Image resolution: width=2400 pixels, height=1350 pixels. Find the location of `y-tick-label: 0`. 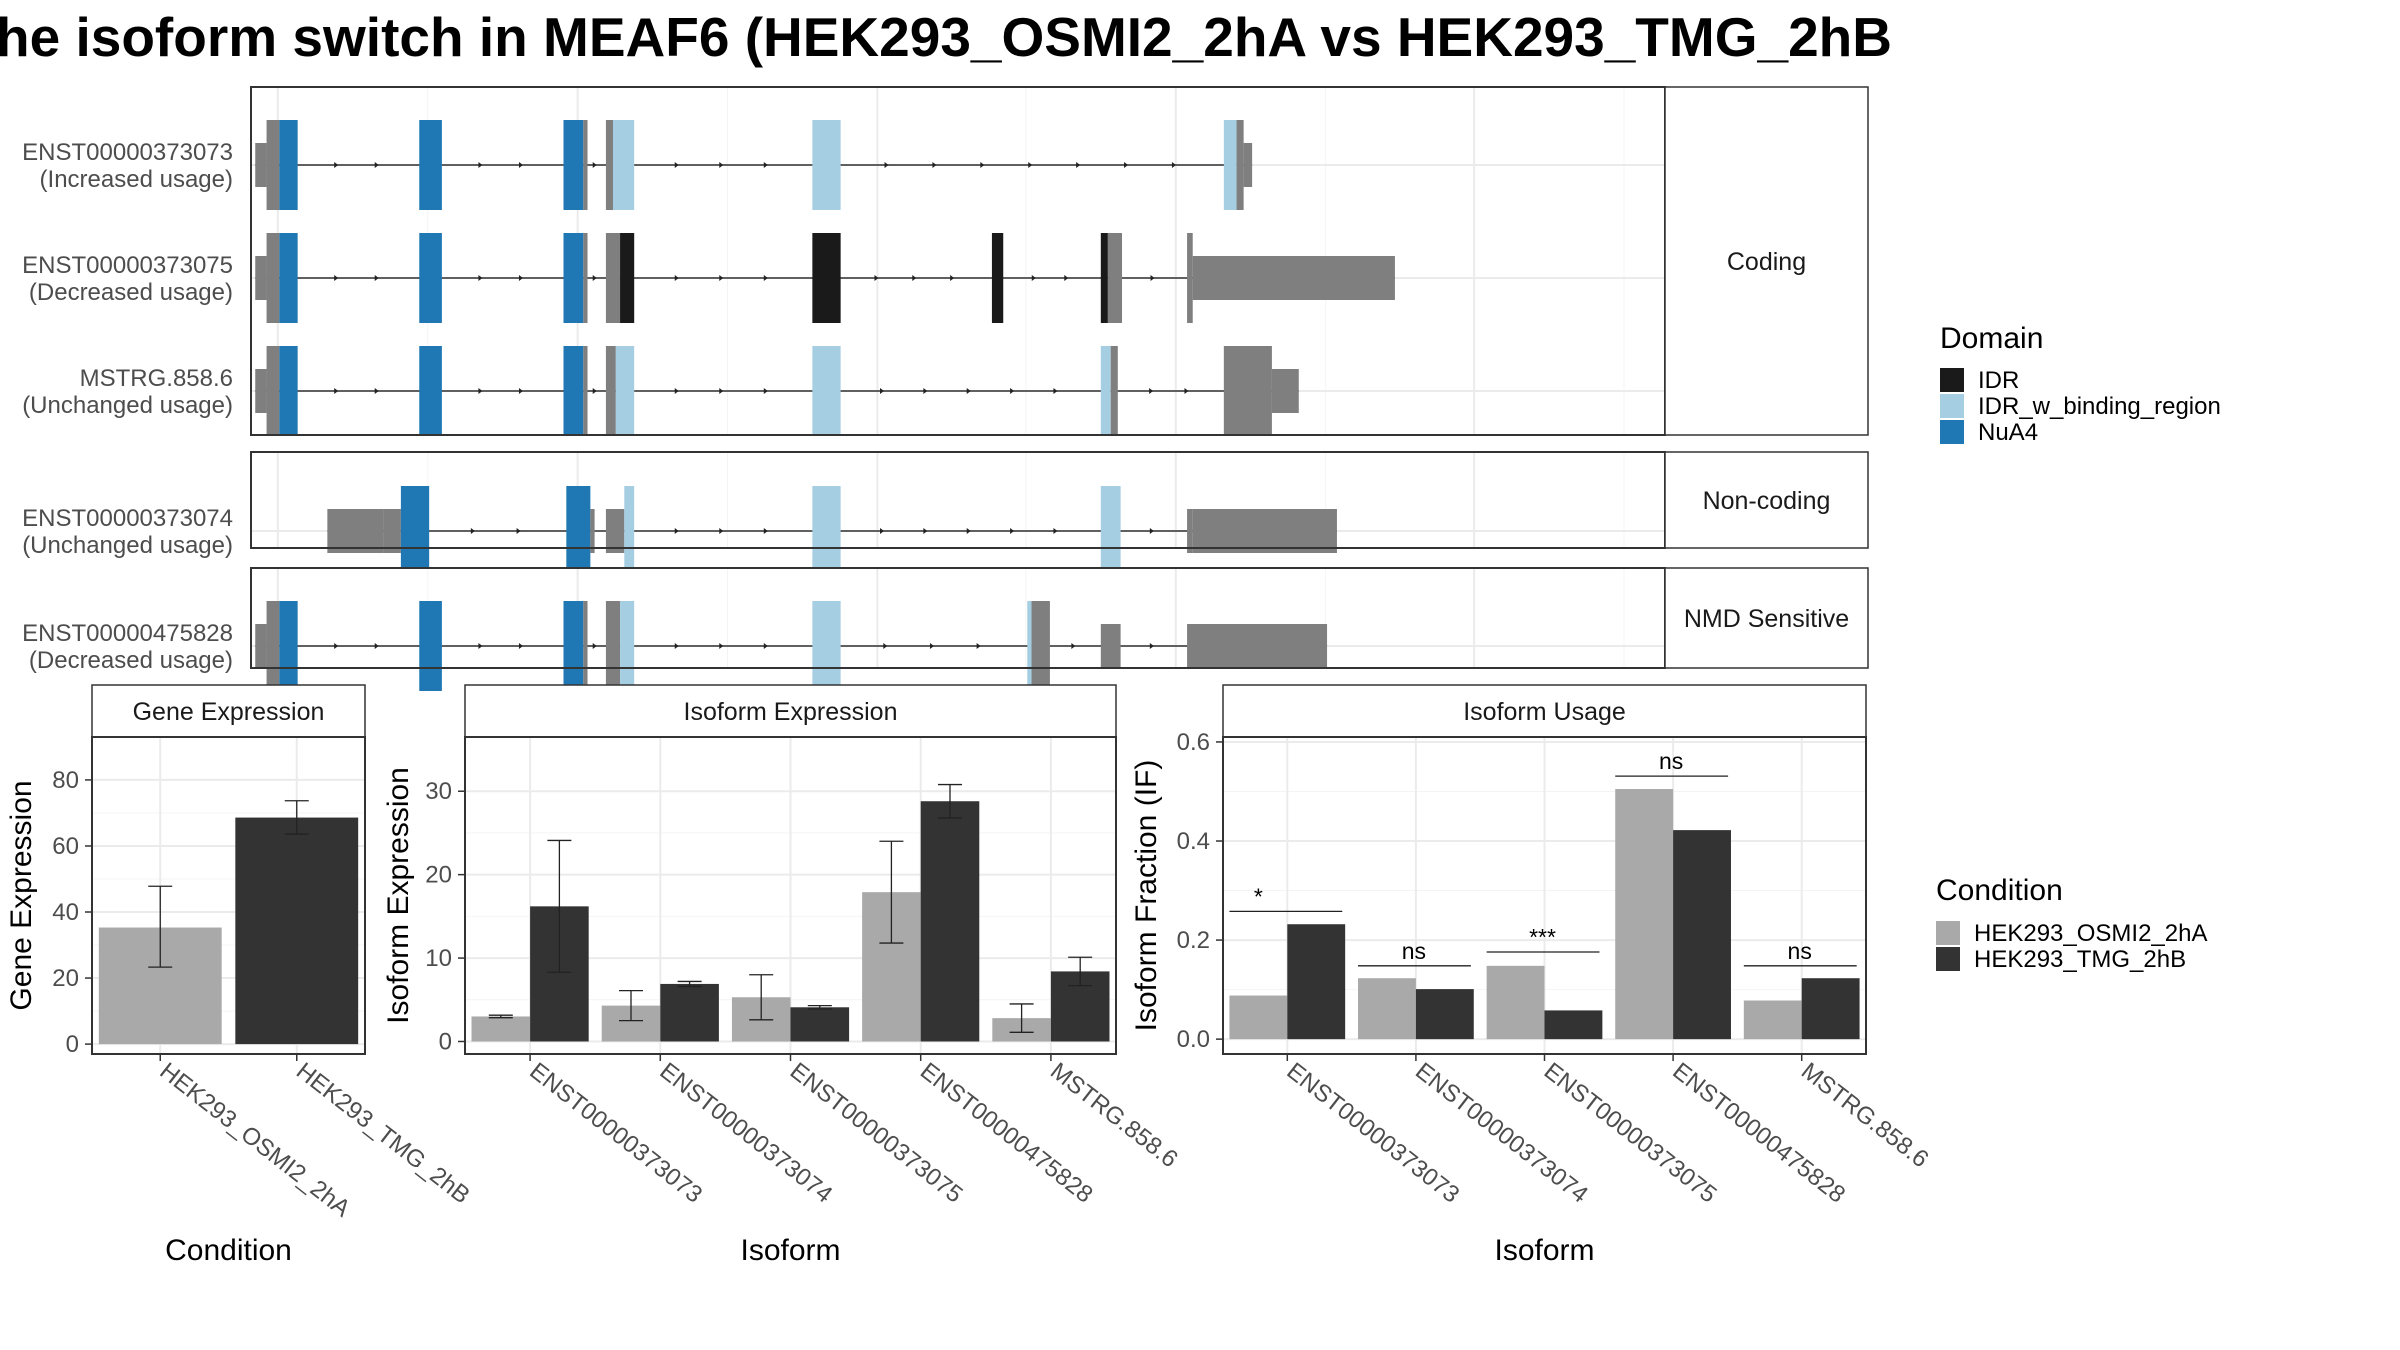

y-tick-label: 0 is located at coordinates (72, 1044).